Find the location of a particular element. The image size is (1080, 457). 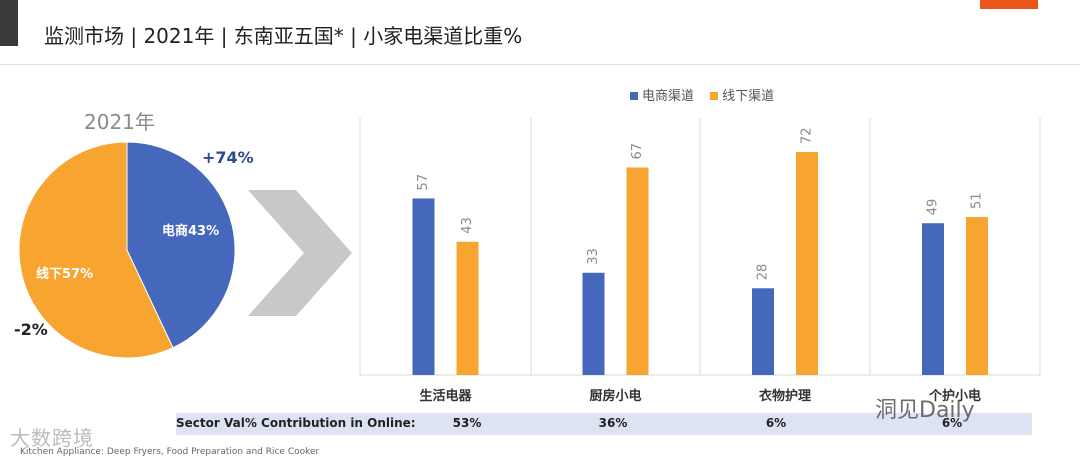

pie-label-online: 电商43% is located at coordinates (191, 231).